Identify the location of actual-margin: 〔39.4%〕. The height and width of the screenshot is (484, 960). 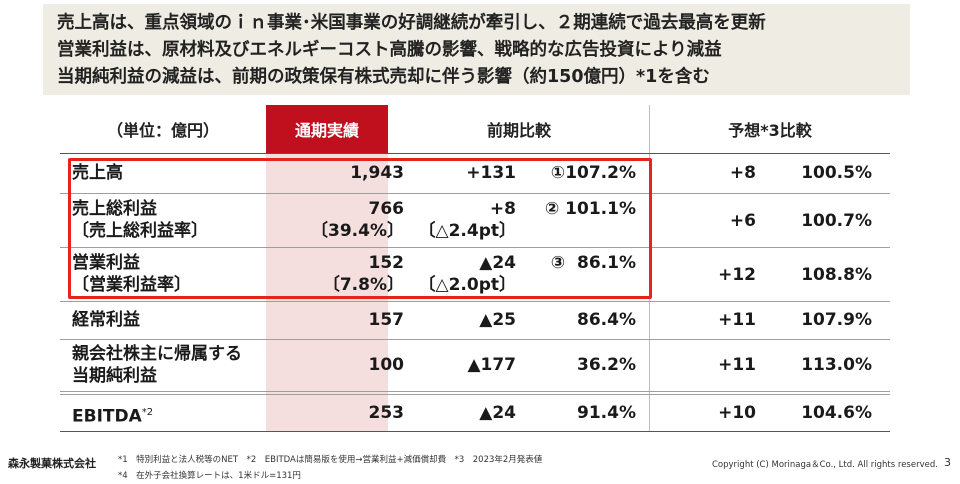
(357, 231).